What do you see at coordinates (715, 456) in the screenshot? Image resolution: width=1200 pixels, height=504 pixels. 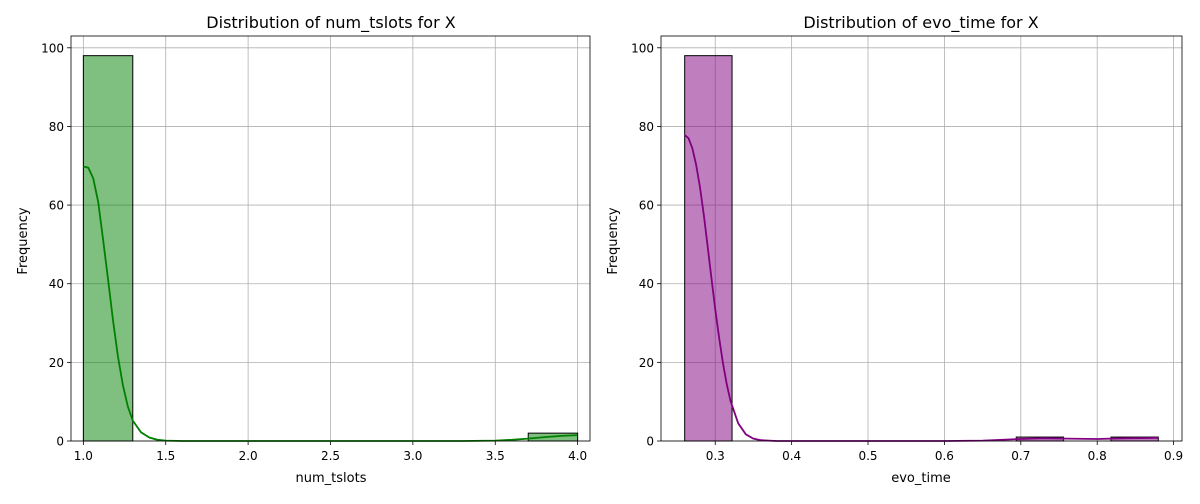 I see `x-tick-label: 0.3` at bounding box center [715, 456].